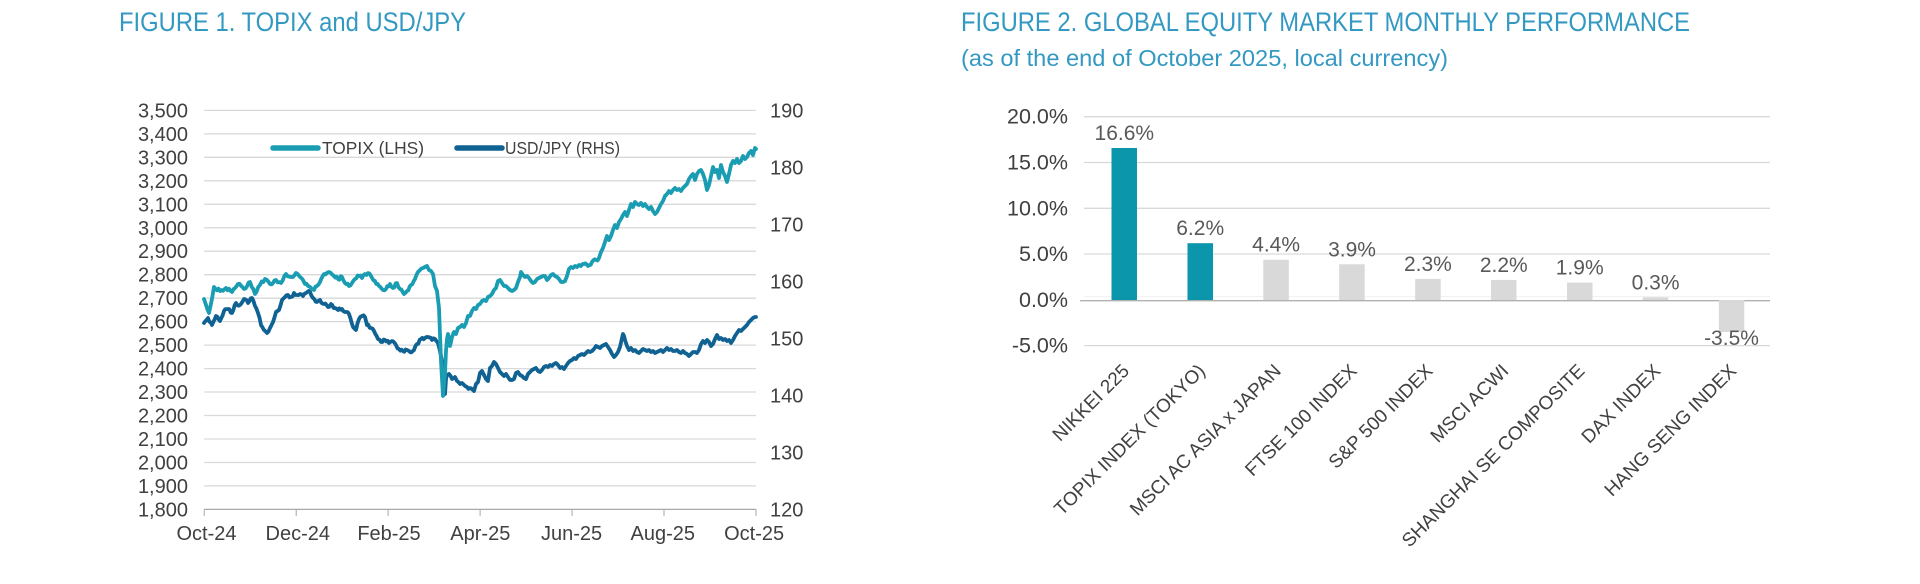 The height and width of the screenshot is (584, 1920). I want to click on svg-text: 3,200, so click(163, 182).